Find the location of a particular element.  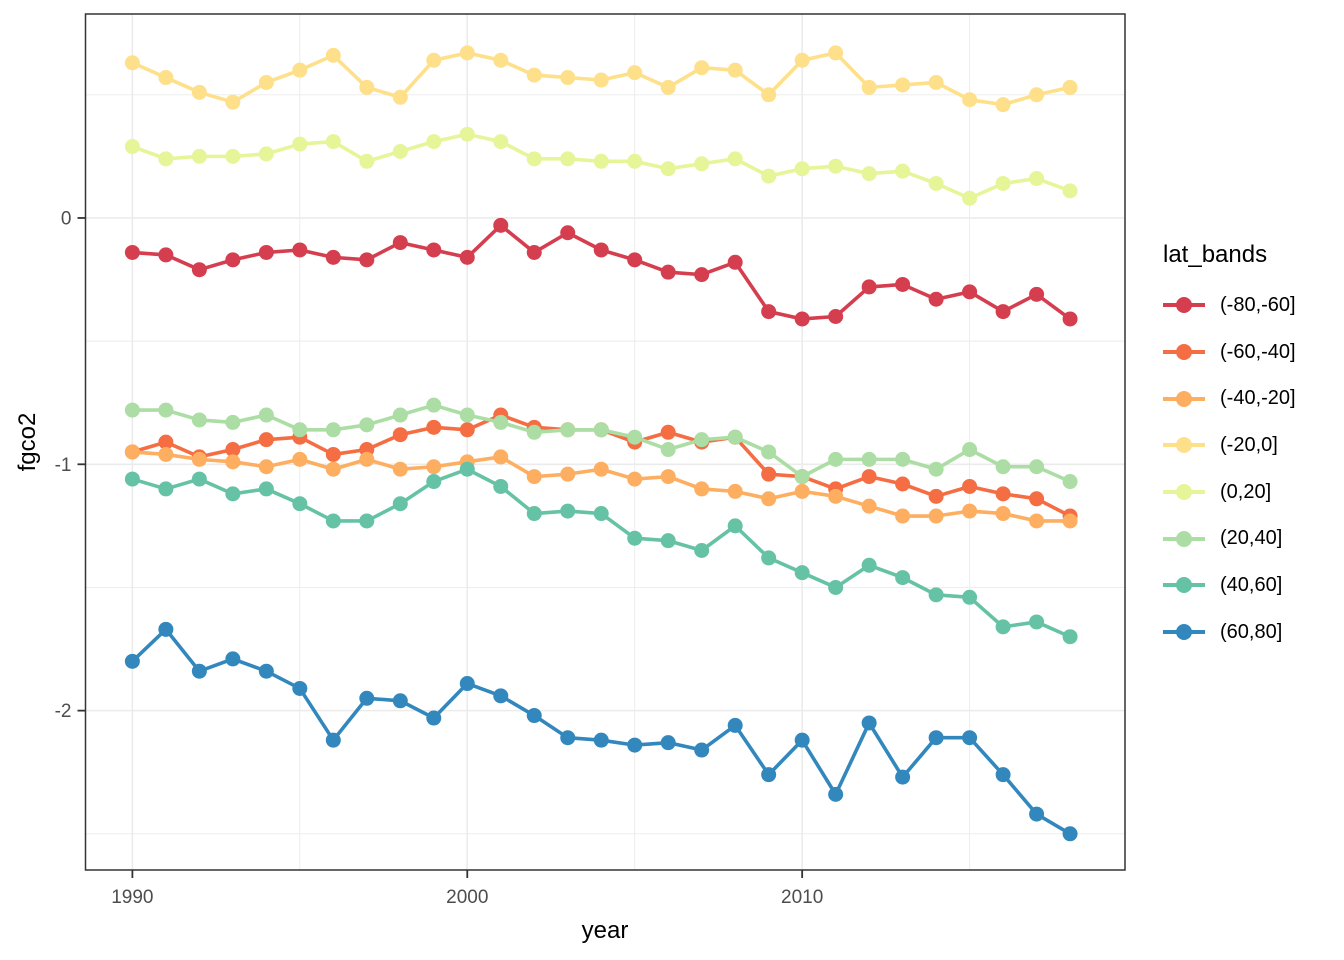

legend-entry-label: (-40,-20] is located at coordinates (1258, 398).